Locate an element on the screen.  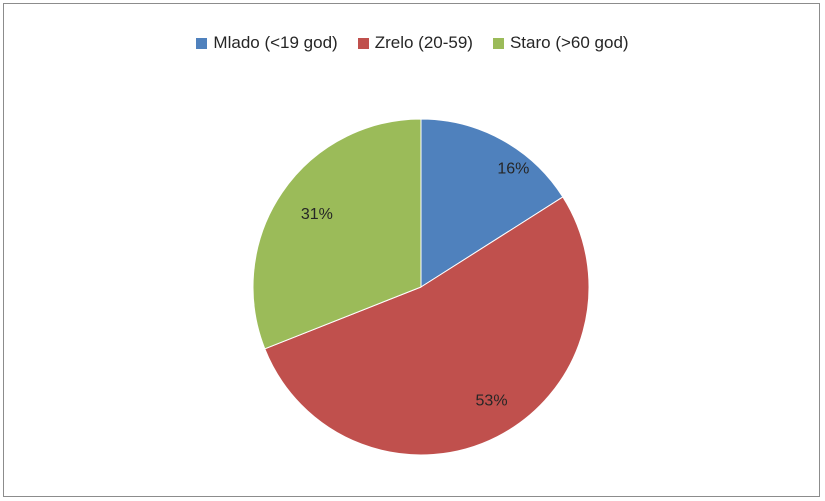
pie-label-1: 53% is located at coordinates (492, 400).